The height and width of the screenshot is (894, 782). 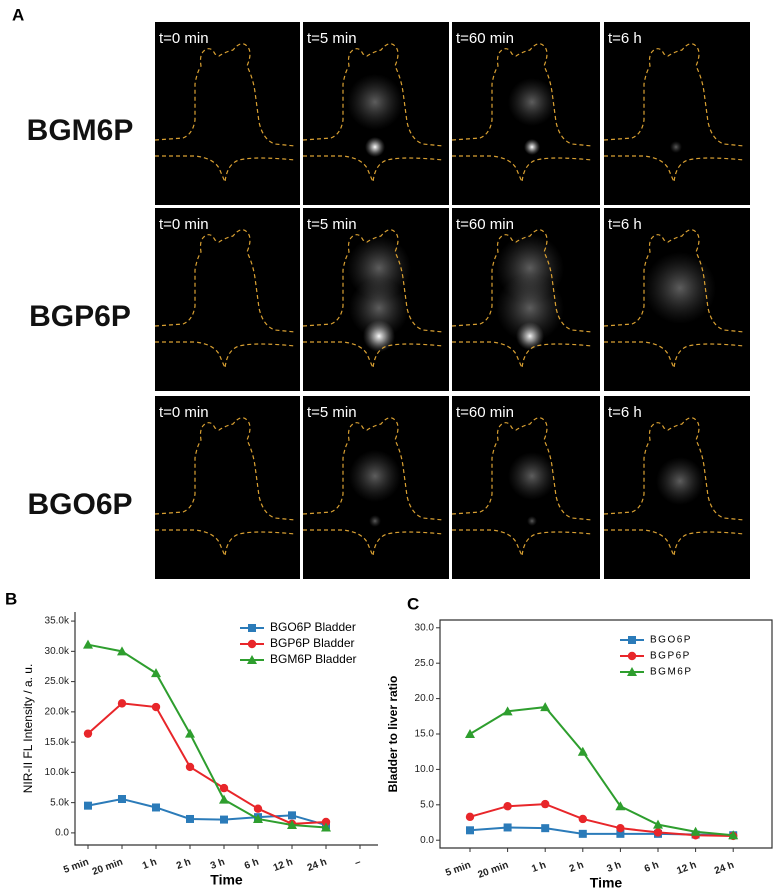 What do you see at coordinates (11, 598) in the screenshot?
I see `panel-label: B` at bounding box center [11, 598].